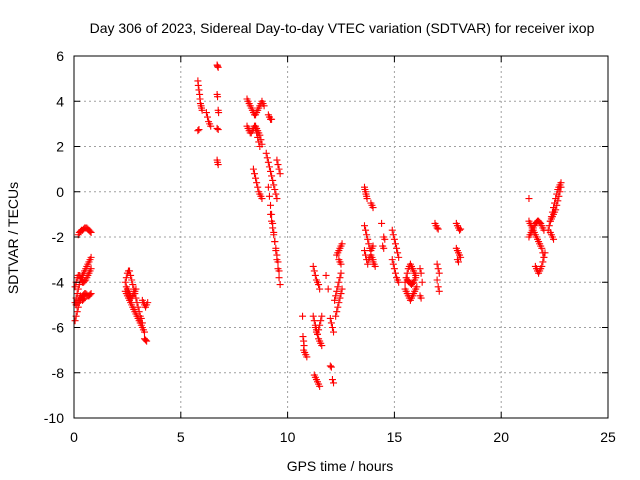  What do you see at coordinates (288, 437) in the screenshot?
I see `x-tick-label: 10` at bounding box center [288, 437].